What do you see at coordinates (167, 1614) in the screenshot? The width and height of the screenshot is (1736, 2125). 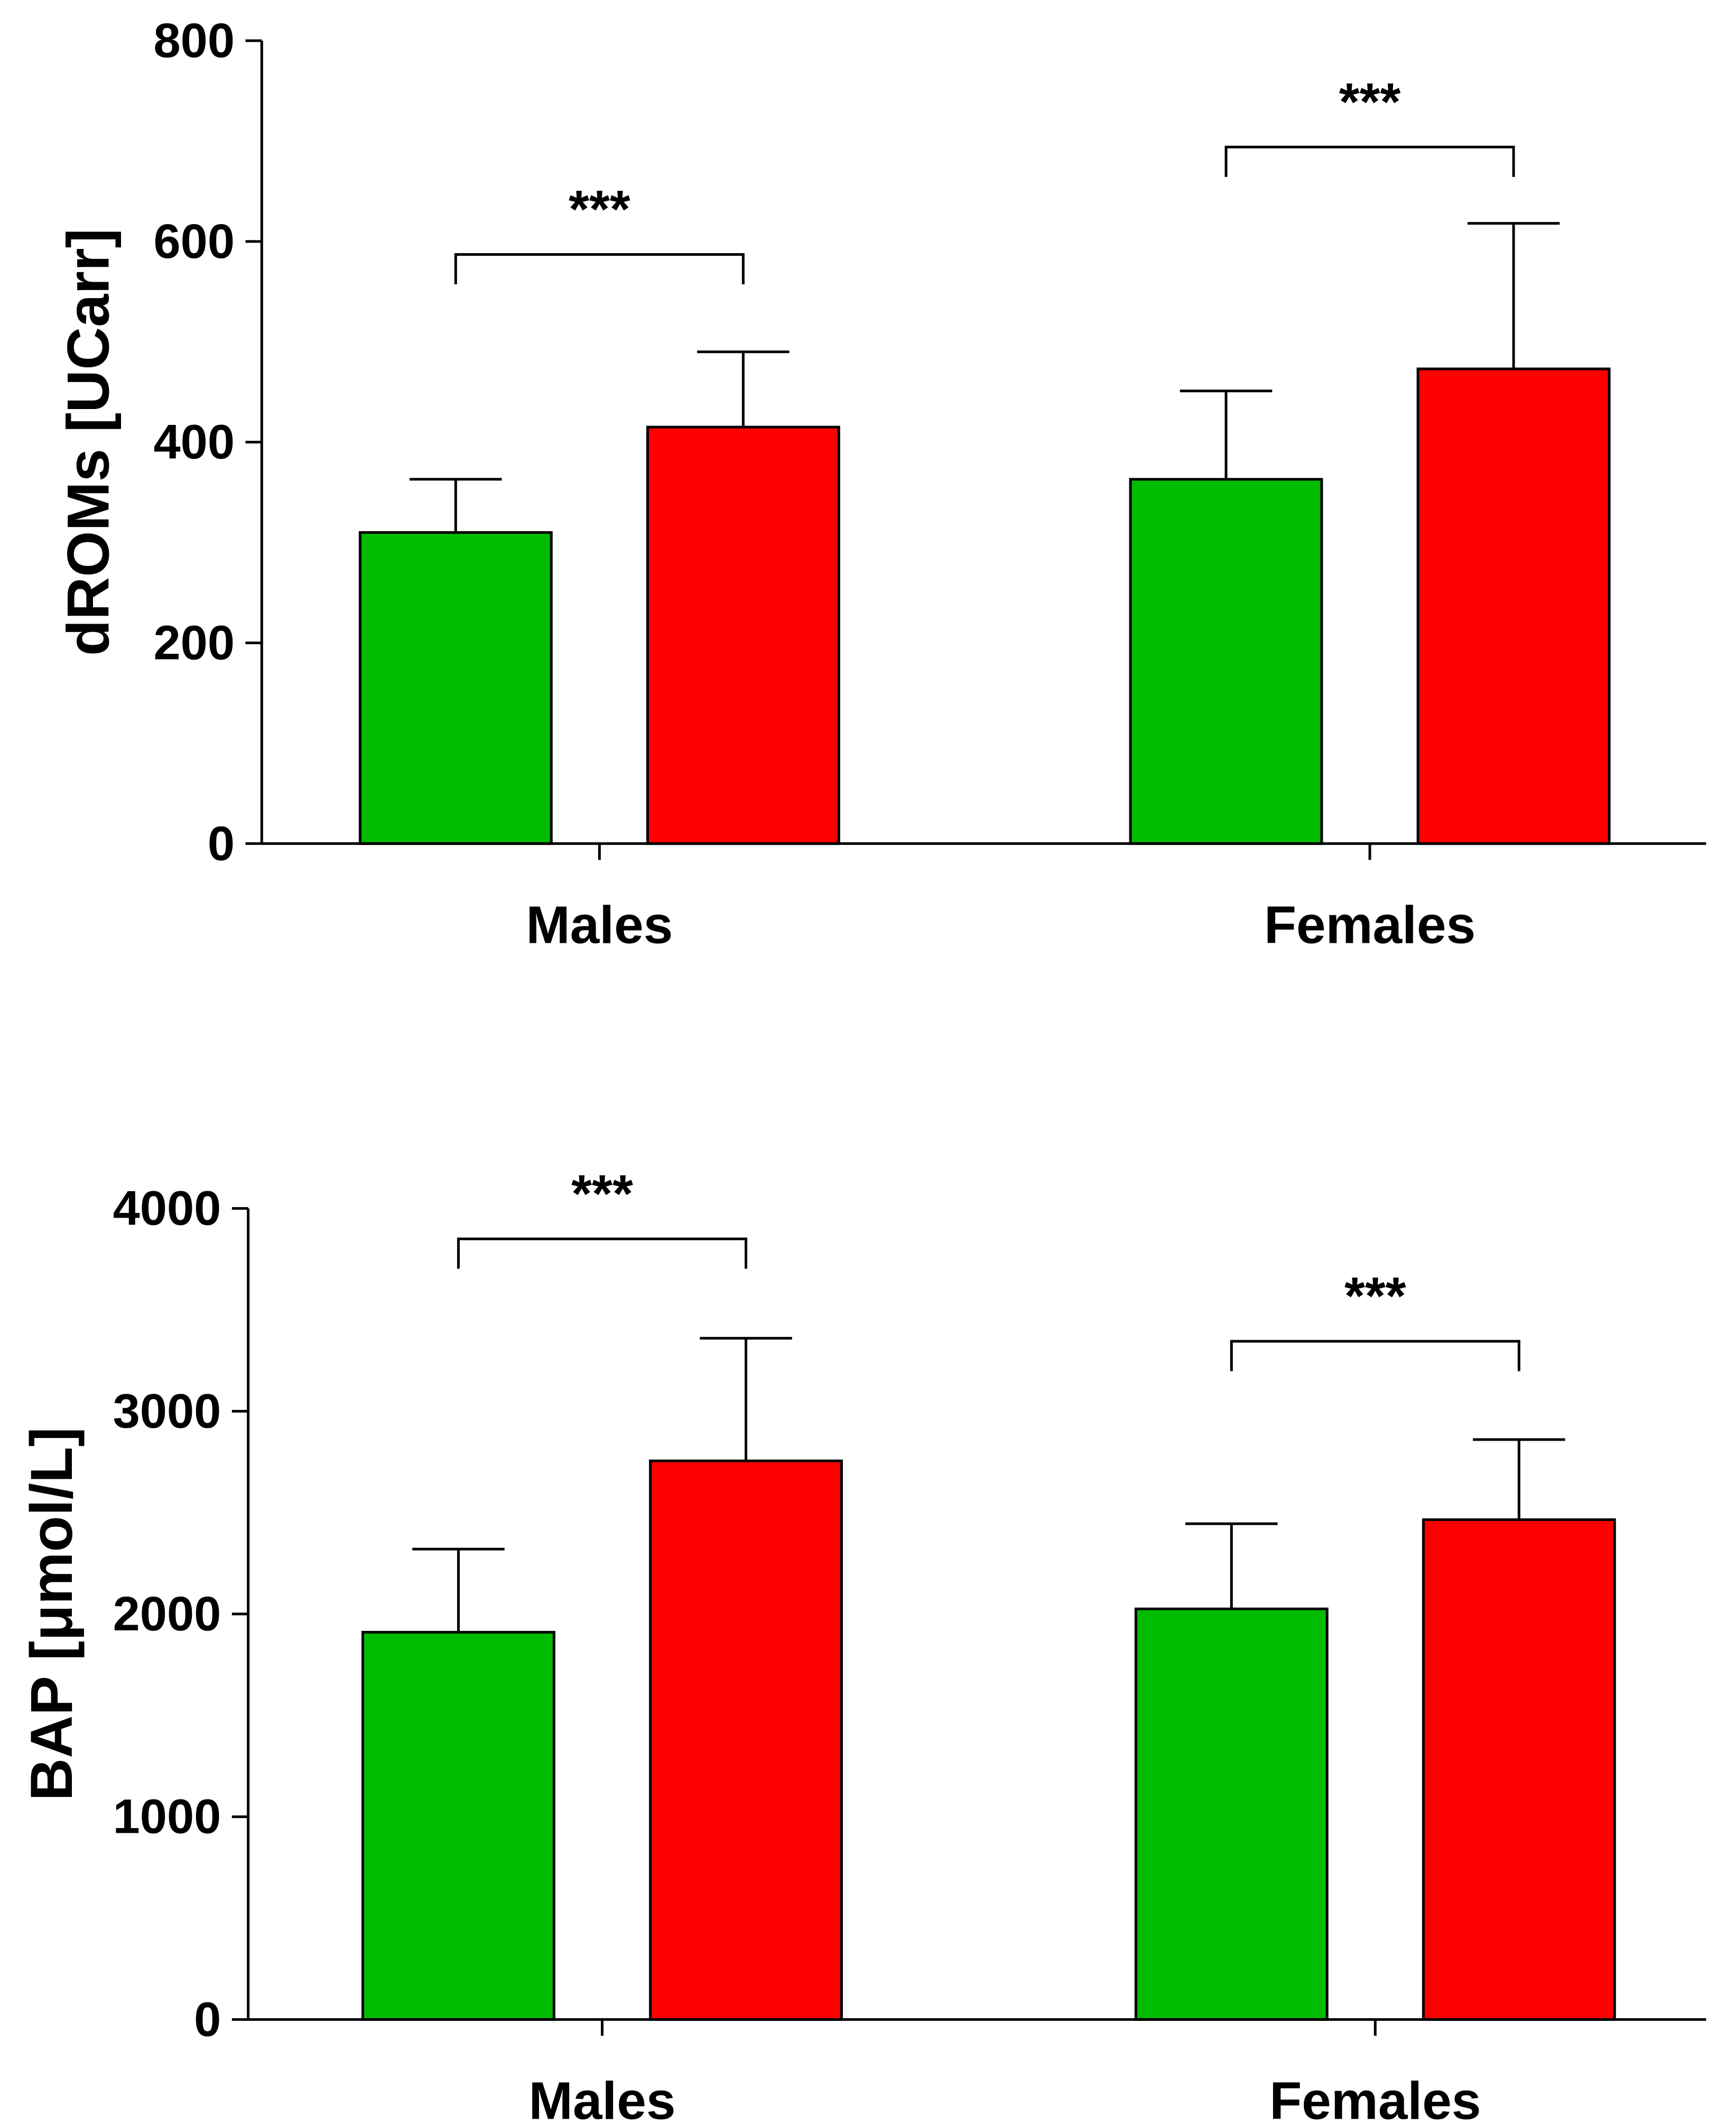 I see `y-tick-label: 2000` at bounding box center [167, 1614].